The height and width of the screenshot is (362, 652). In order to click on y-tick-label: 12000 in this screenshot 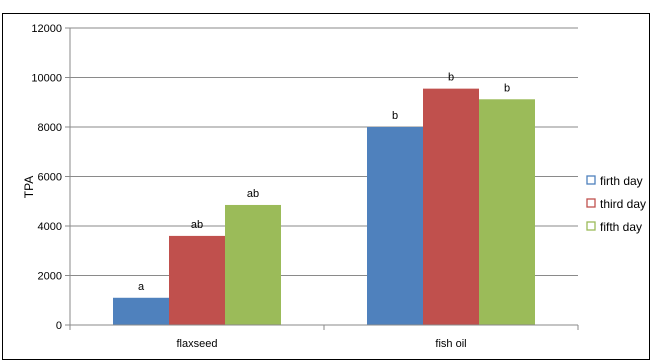, I will do `click(46, 29)`.